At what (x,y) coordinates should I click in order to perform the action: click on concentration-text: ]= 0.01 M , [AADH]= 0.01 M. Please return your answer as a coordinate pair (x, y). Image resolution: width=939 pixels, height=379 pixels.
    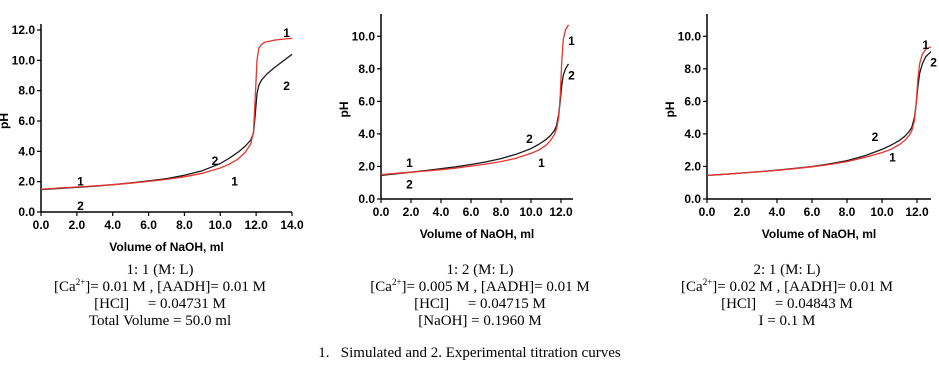
    Looking at the image, I should click on (175, 287).